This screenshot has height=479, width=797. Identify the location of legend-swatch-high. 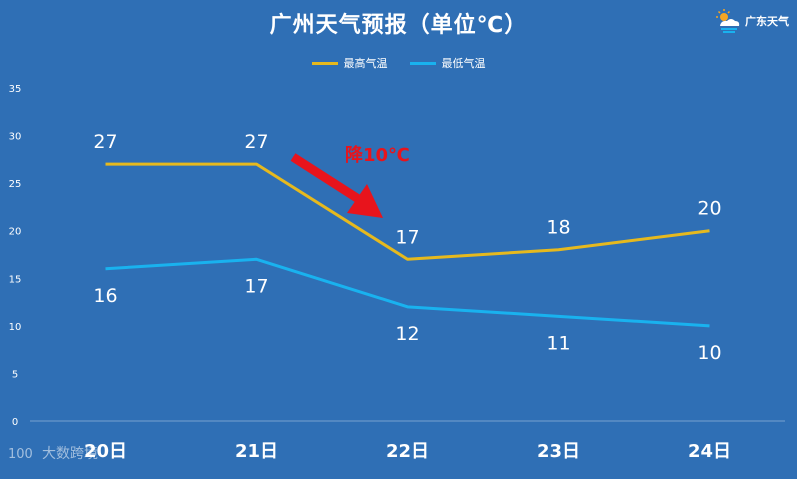
(324, 63).